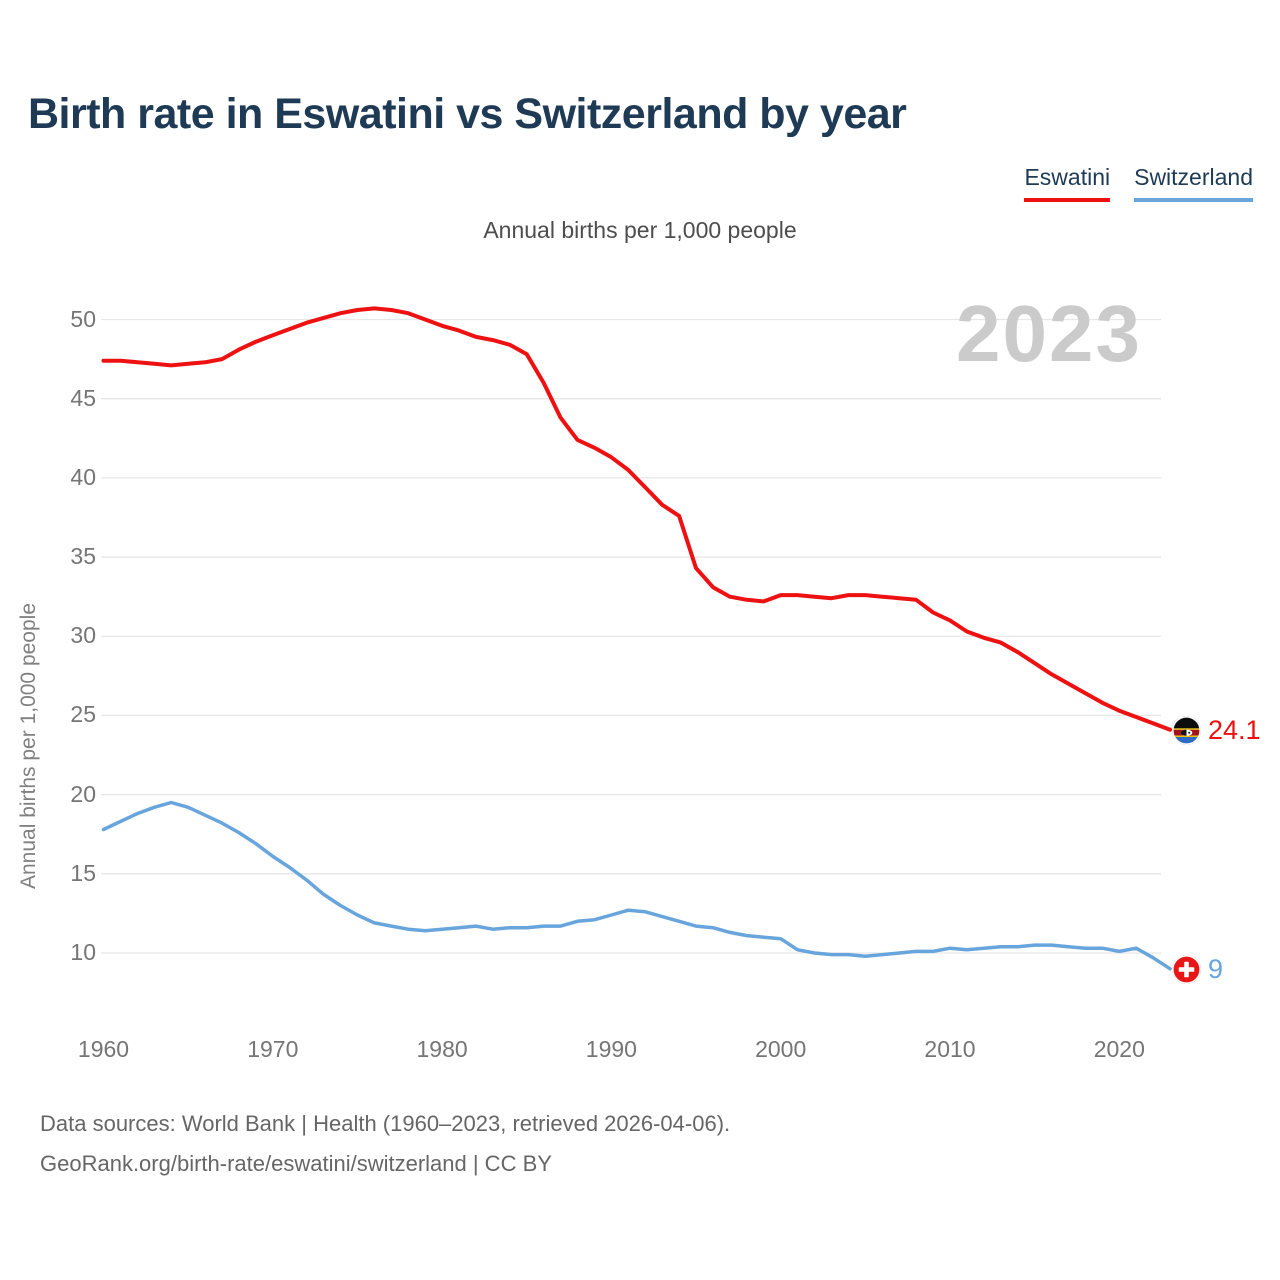 Image resolution: width=1280 pixels, height=1280 pixels. What do you see at coordinates (1067, 177) in the screenshot?
I see `legend-label-eswatini: Eswatini` at bounding box center [1067, 177].